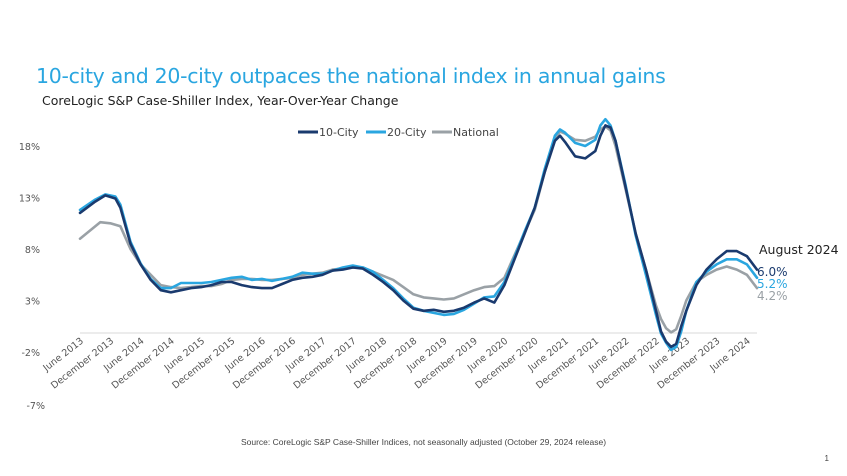  I want to click on twenty-city-last-value: 5.2%, so click(772, 284).